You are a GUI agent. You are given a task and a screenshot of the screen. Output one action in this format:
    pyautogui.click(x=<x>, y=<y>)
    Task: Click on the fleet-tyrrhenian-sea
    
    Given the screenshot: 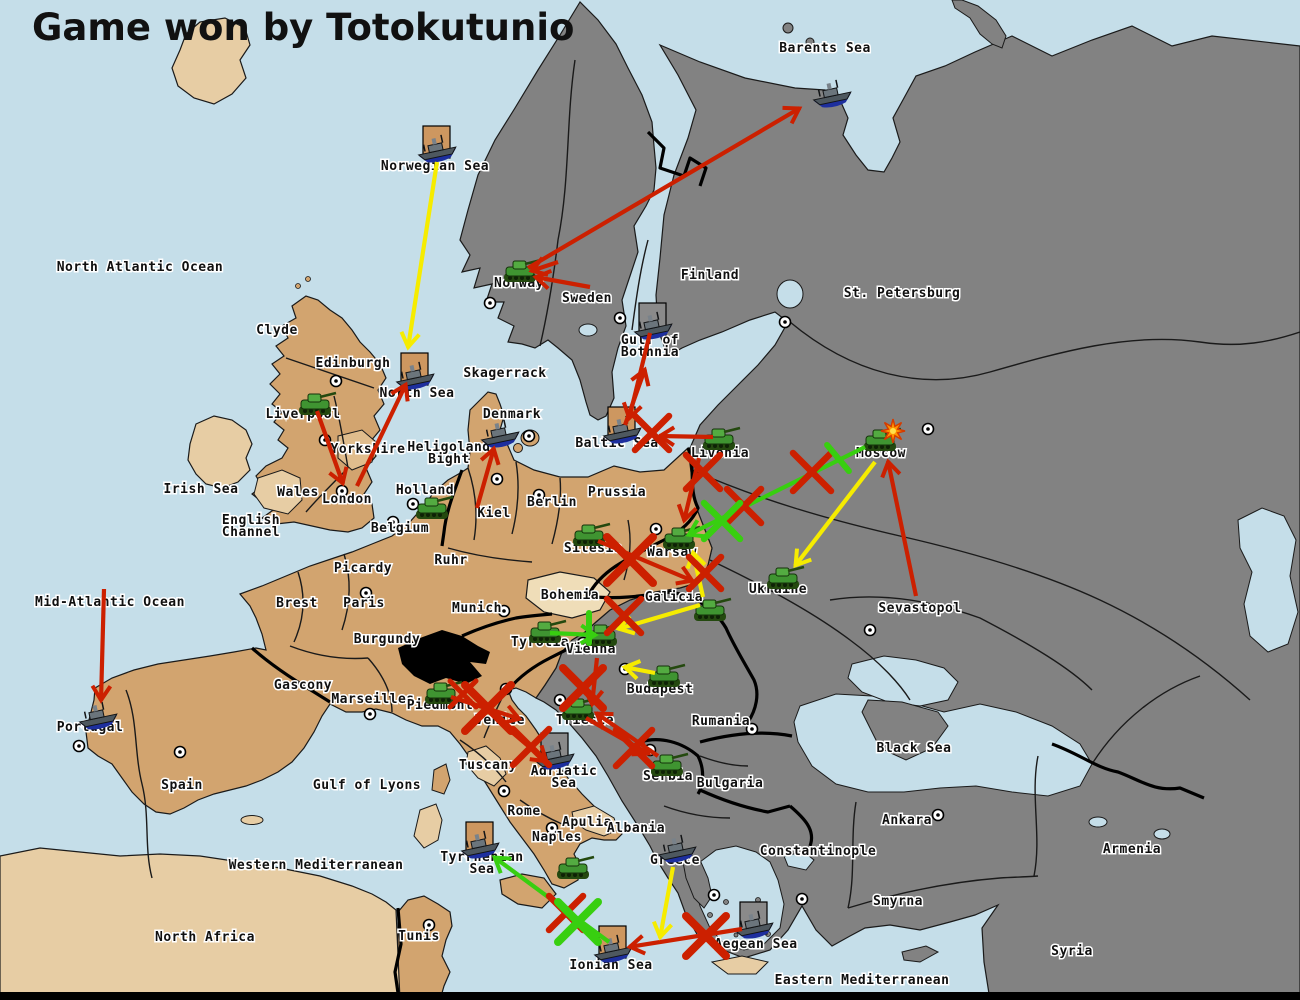 What is the action you would take?
    pyautogui.click(x=479, y=842)
    